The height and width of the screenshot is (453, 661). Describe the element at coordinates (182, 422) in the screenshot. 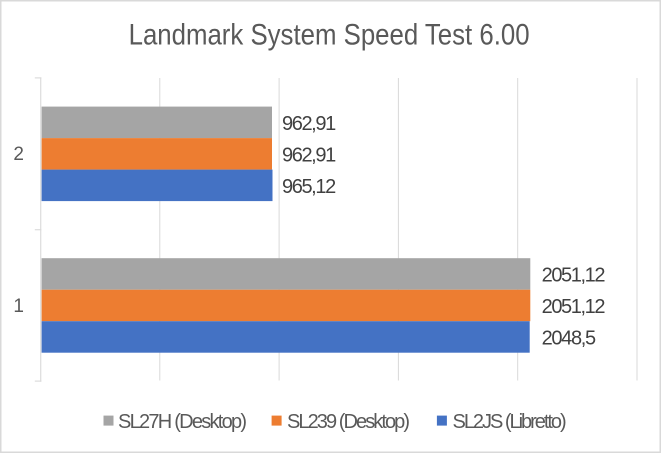

I see `svg-text: SL27H (Desktop)` at that location.